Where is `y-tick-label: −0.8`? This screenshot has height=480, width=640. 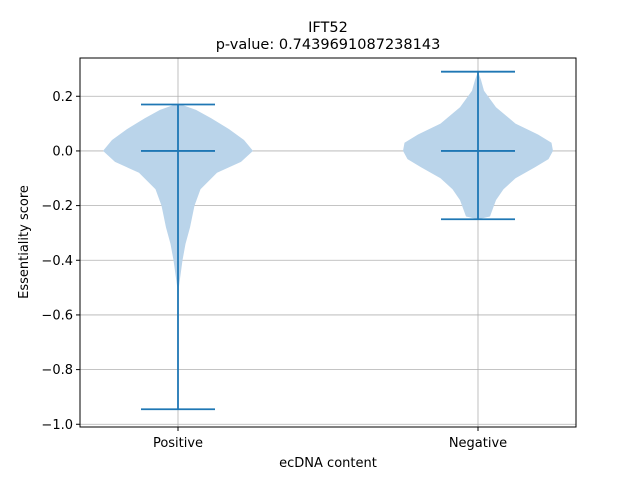 y-tick-label: −0.8 is located at coordinates (57, 370).